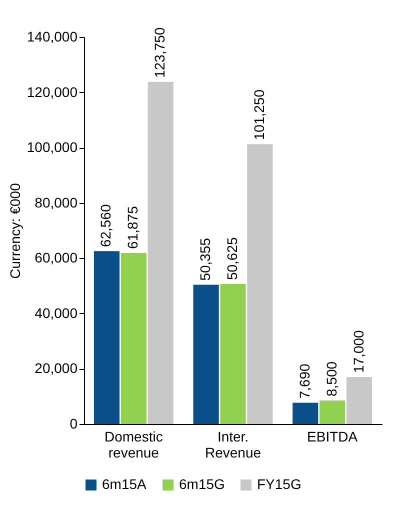 This screenshot has width=406, height=515. I want to click on y-axis-title: Currency: €000, so click(14, 230).